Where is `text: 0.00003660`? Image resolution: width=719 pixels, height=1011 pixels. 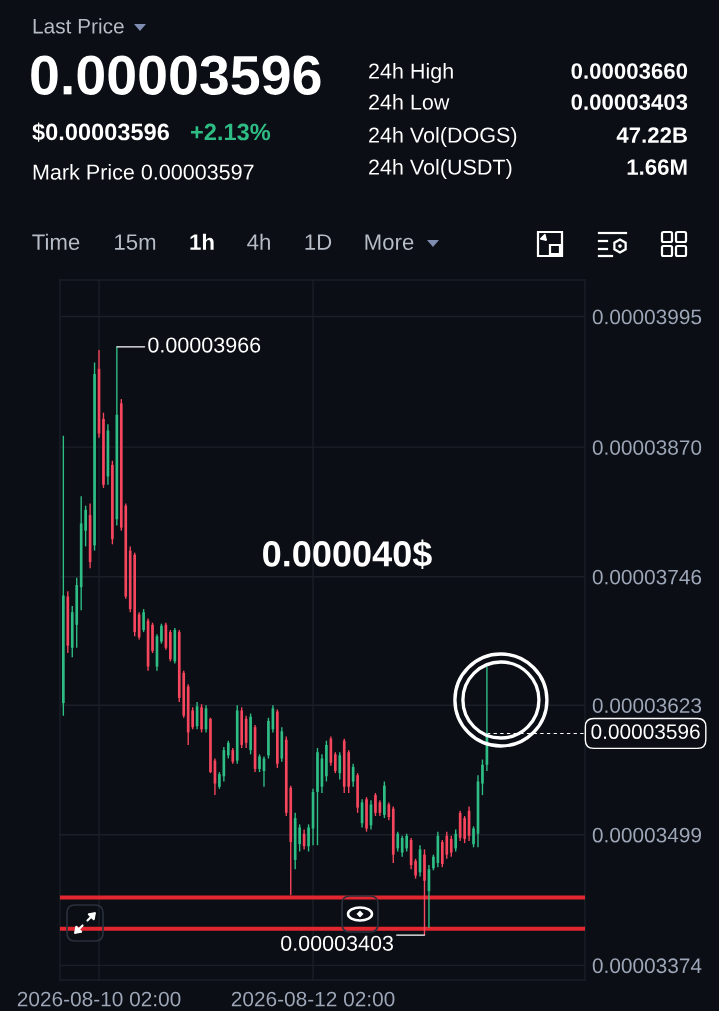
text: 0.00003660 is located at coordinates (629, 71).